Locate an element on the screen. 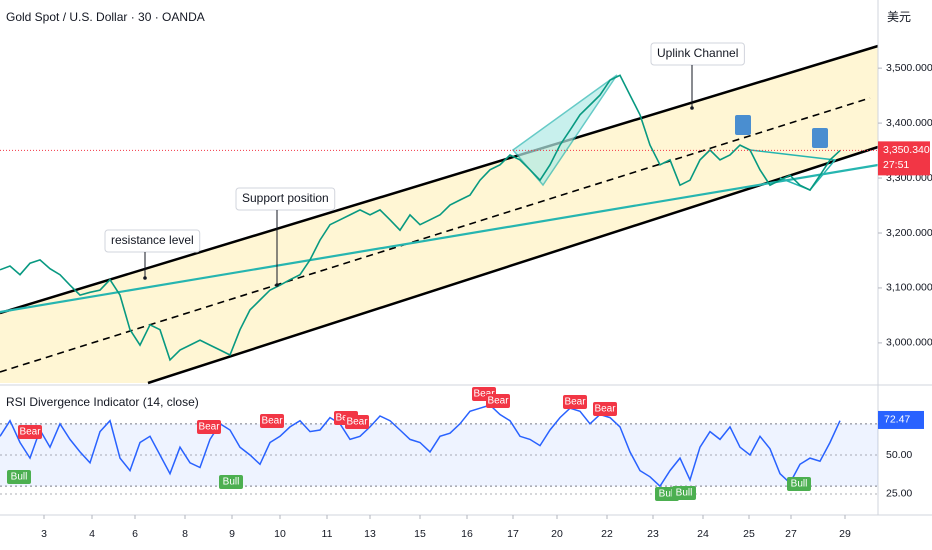  y-tick-label: 50.00 is located at coordinates (899, 455).